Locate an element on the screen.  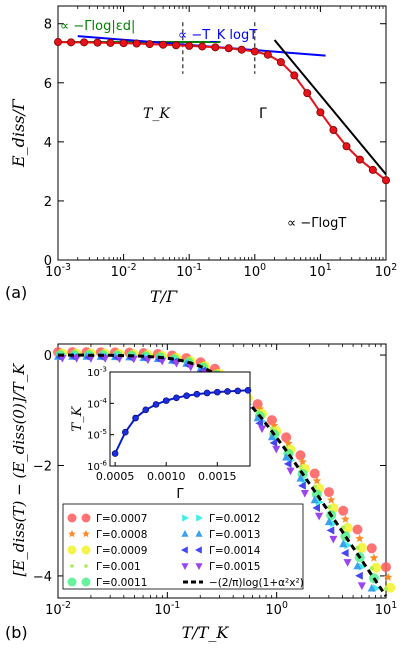
annotation-black: ∝ −ΓlogT is located at coordinates (316, 223).